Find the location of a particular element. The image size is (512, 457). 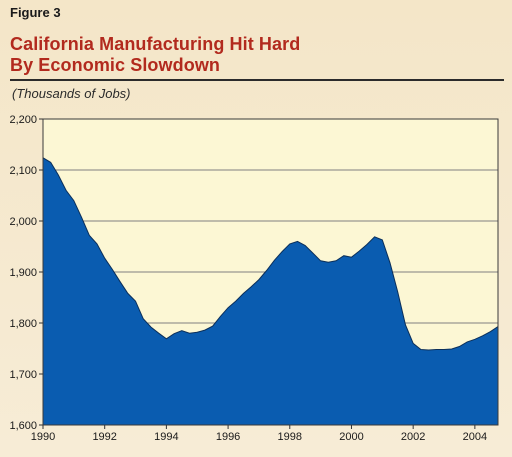

x-tick-label: 2004 is located at coordinates (475, 437).